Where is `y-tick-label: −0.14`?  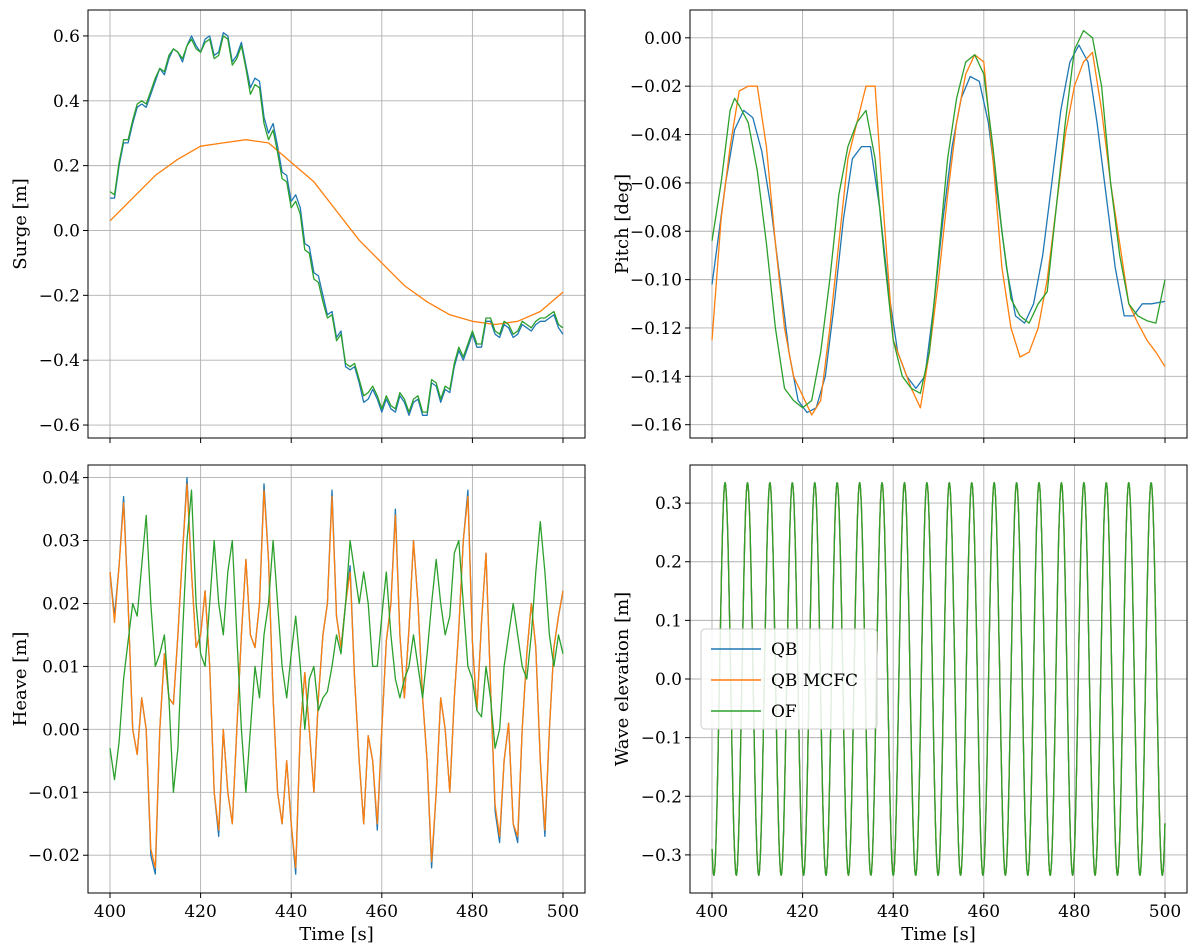
y-tick-label: −0.14 is located at coordinates (656, 377).